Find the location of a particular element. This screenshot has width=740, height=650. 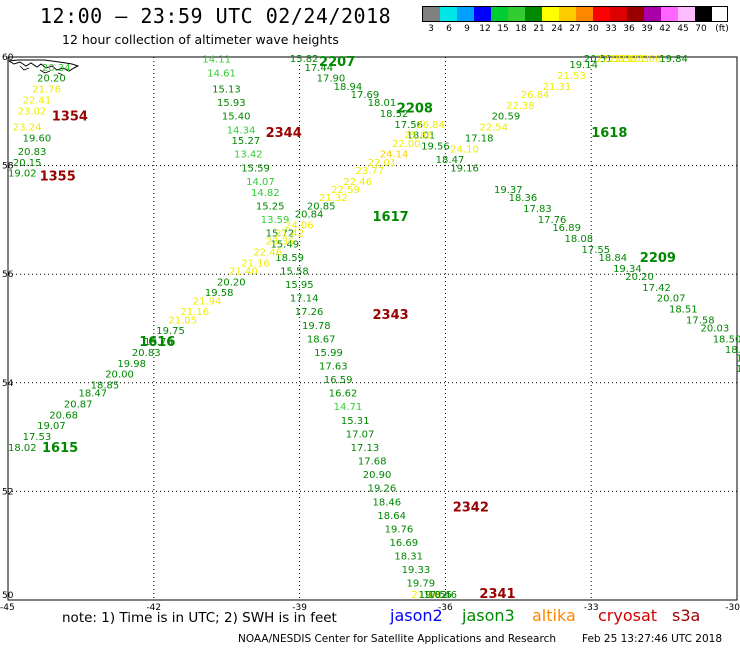

wave-height-value: 20.85 is located at coordinates (321, 206).